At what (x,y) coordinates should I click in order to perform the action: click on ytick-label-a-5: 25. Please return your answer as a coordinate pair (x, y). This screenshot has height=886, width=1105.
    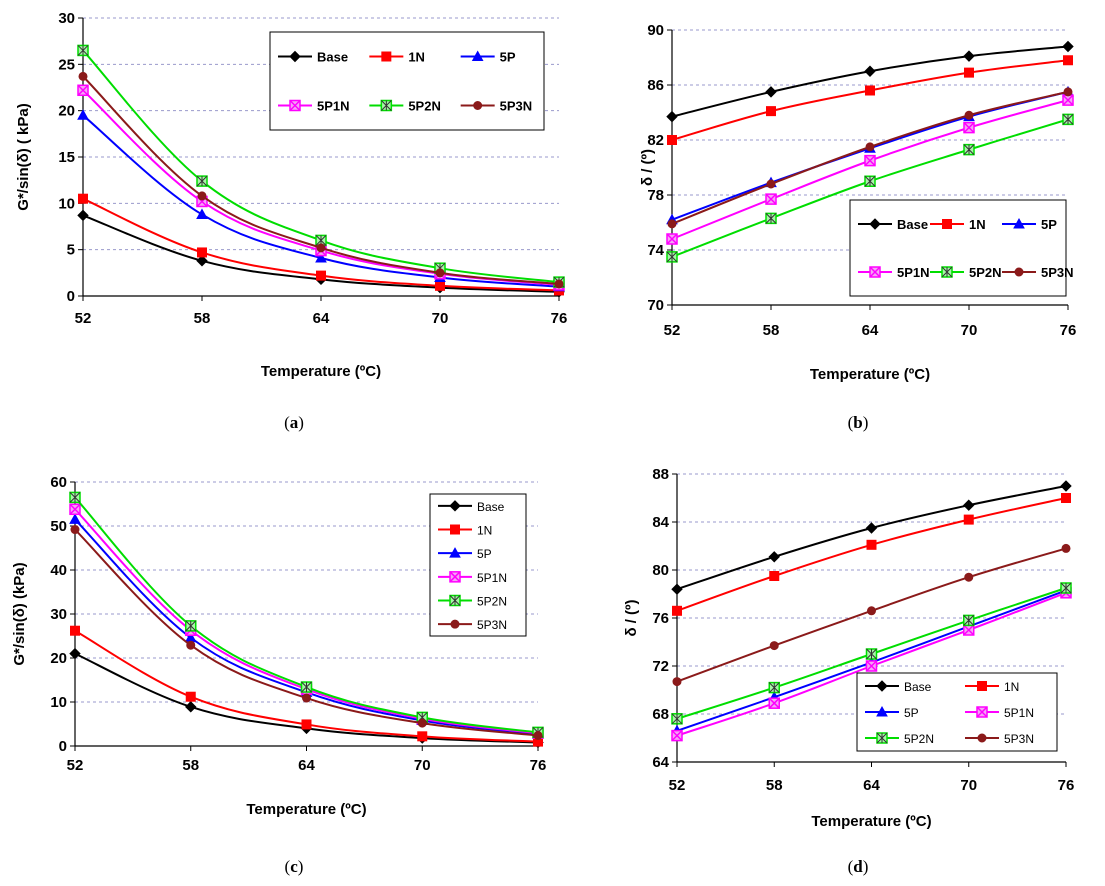
    Looking at the image, I should click on (66, 64).